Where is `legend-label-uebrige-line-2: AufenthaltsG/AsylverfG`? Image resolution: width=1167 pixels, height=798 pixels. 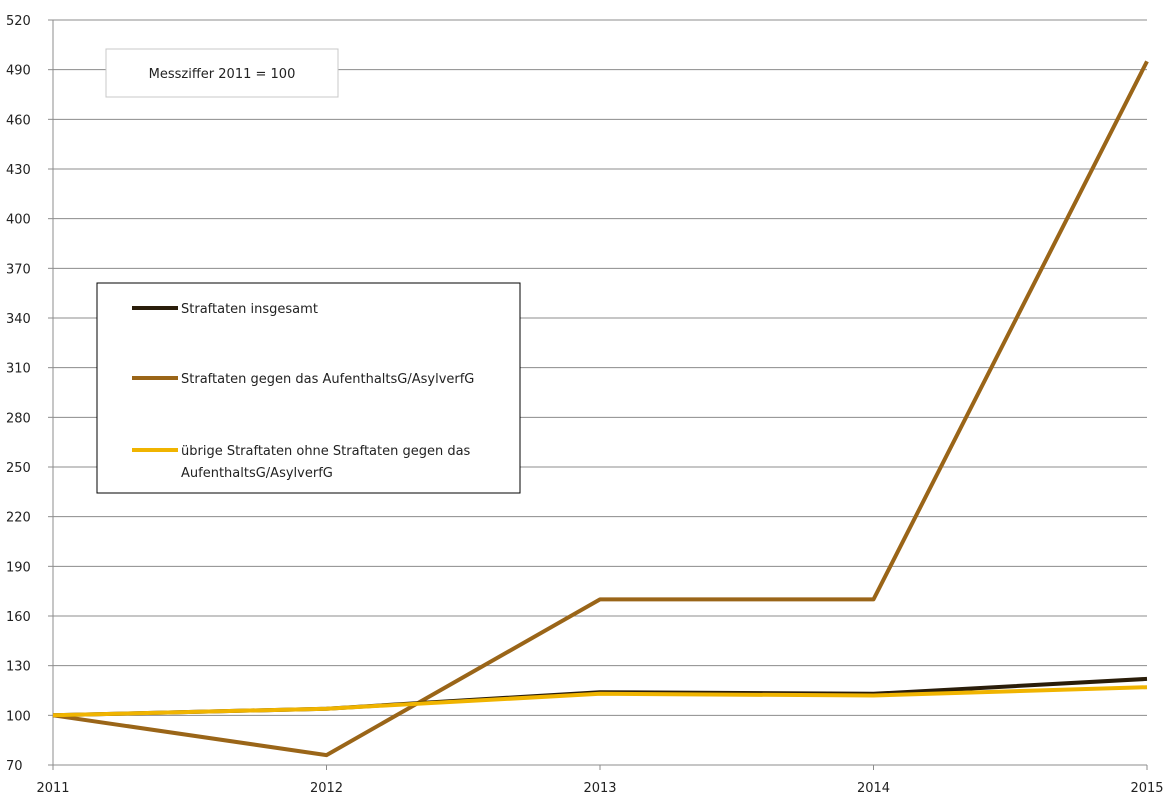 legend-label-uebrige-line-2: AufenthaltsG/AsylverfG is located at coordinates (257, 473).